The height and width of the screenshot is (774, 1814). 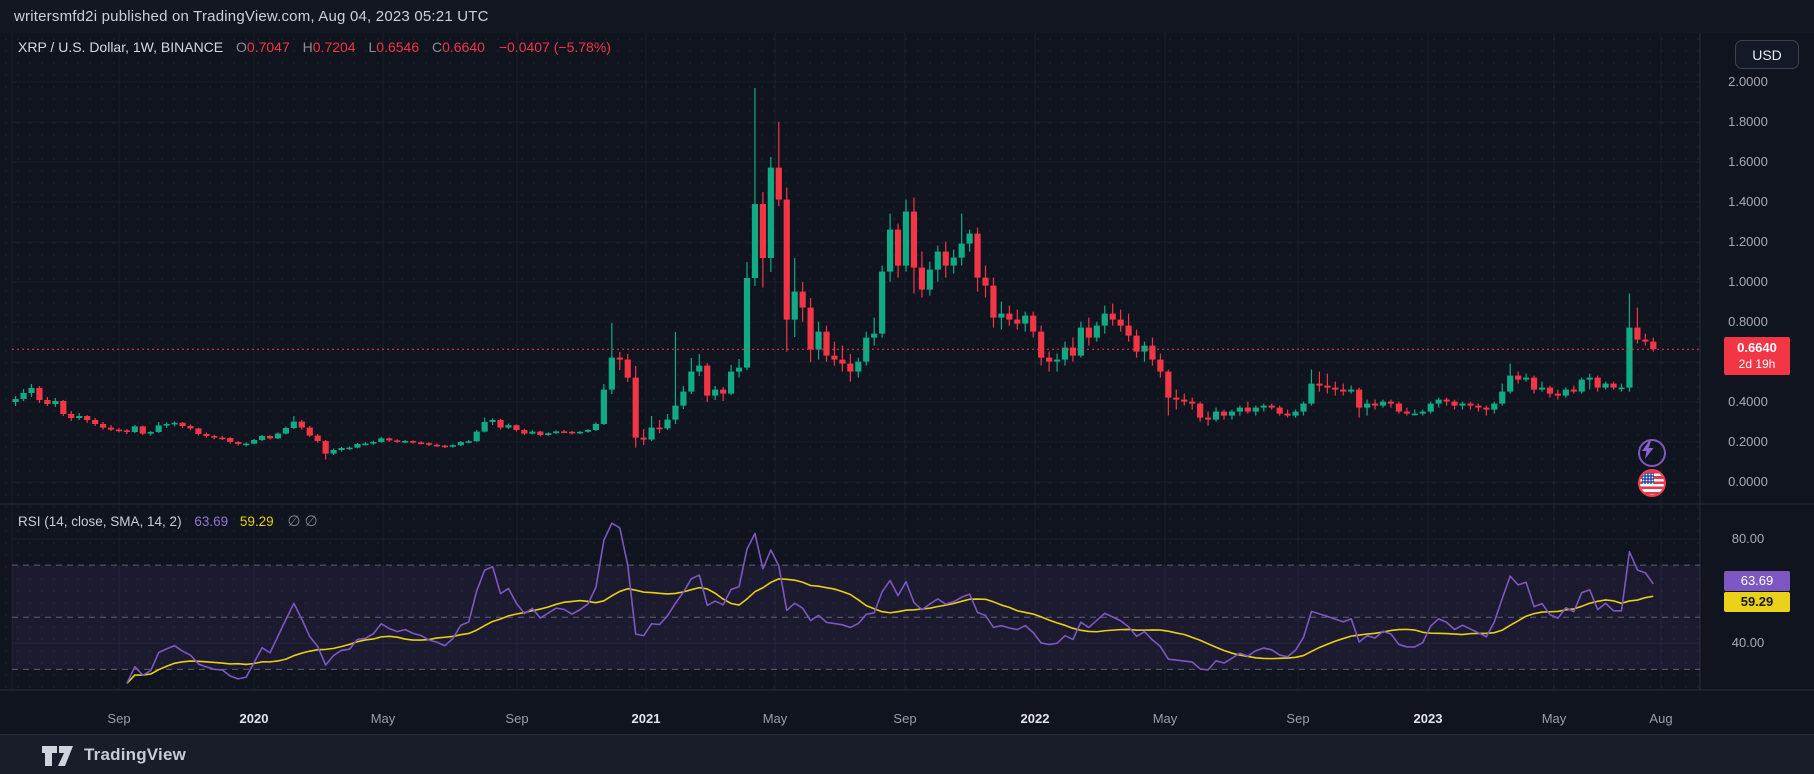 What do you see at coordinates (1757, 602) in the screenshot?
I see `rsi-sma-badge: 59.29` at bounding box center [1757, 602].